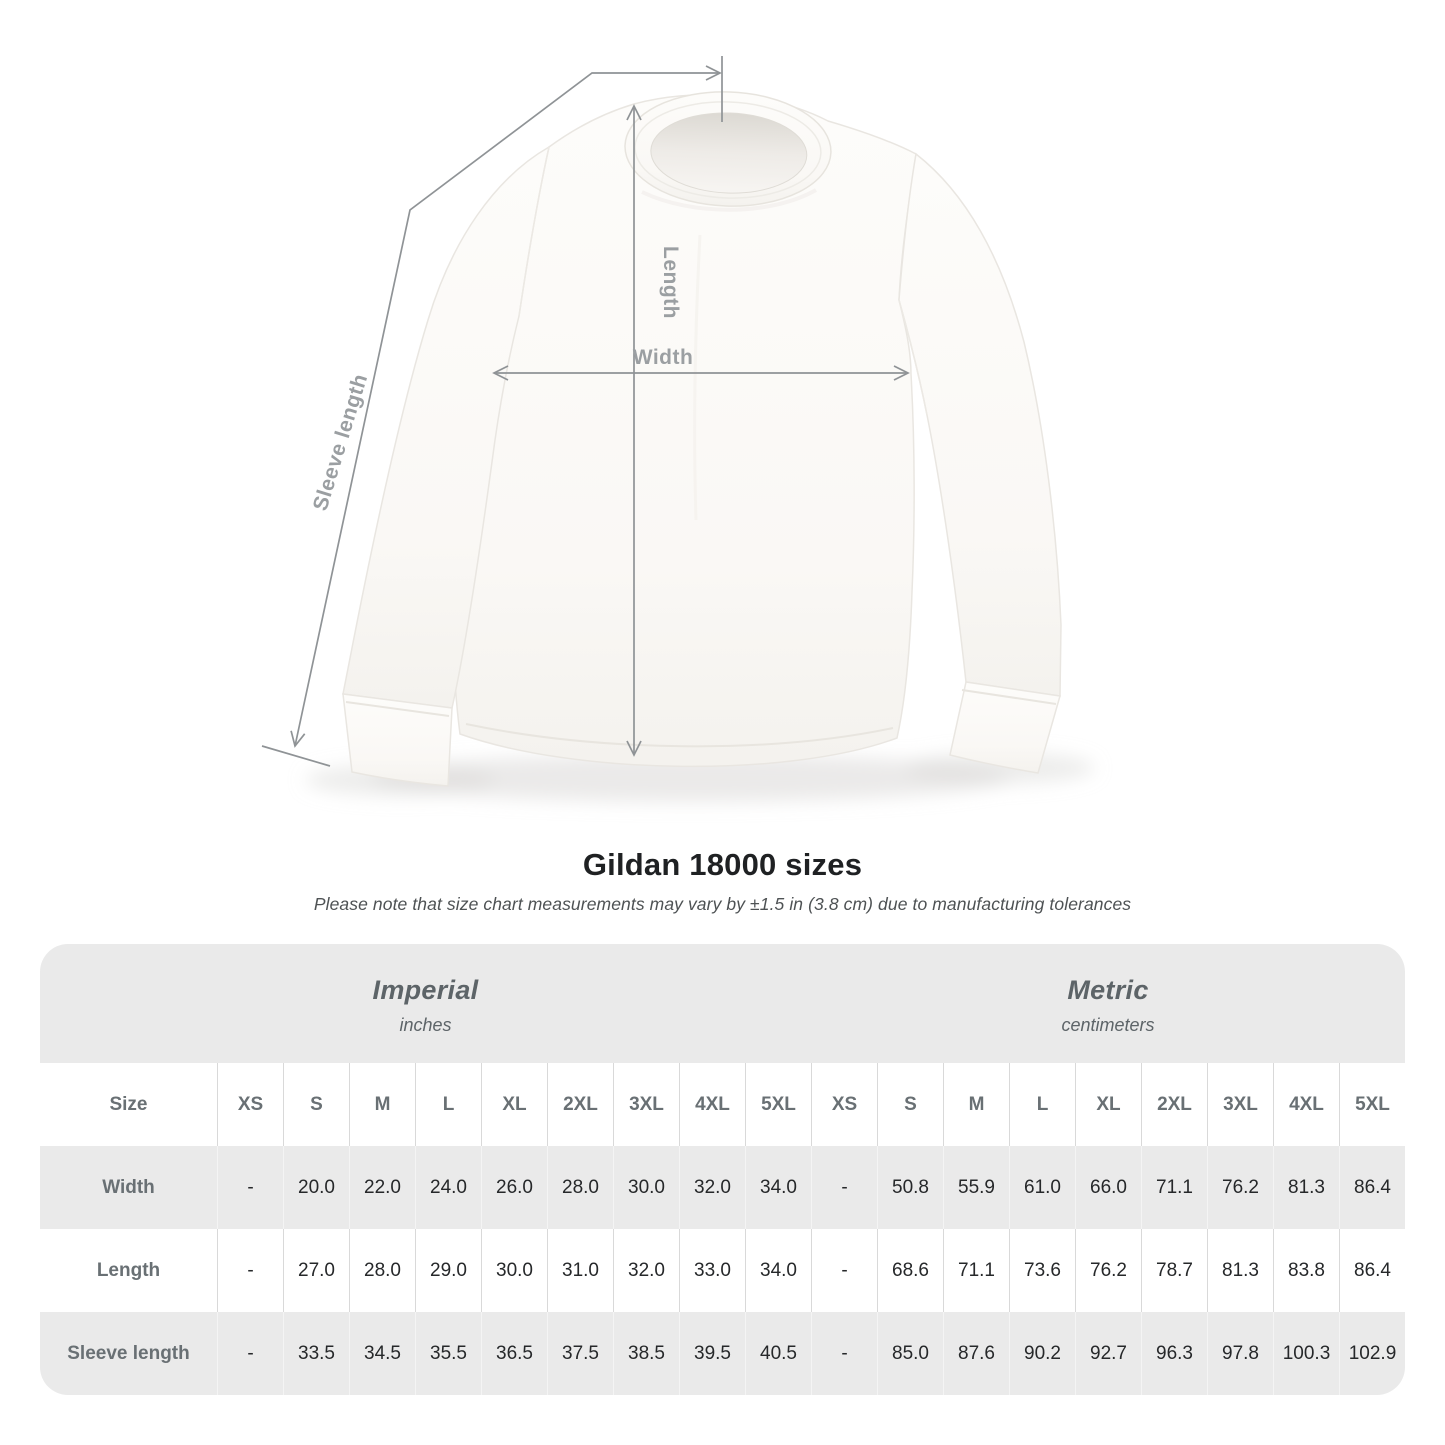  Describe the element at coordinates (778, 1353) in the screenshot. I see `measurement-cell: 40.5` at that location.